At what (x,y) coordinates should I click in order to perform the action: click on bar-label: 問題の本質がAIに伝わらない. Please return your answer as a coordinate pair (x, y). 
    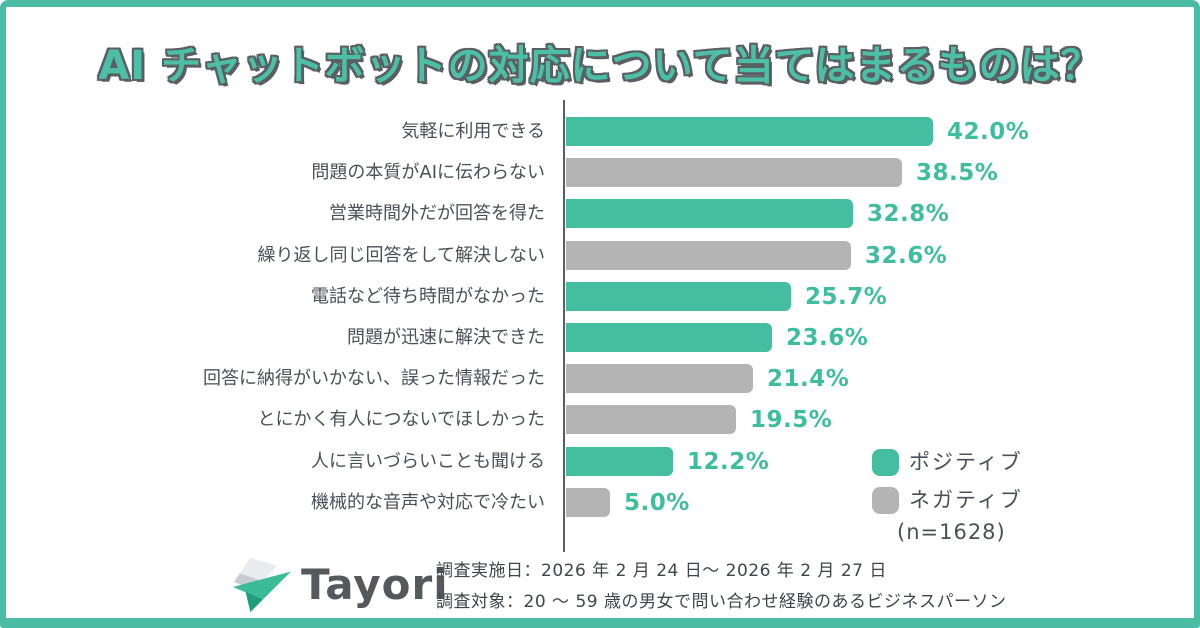
    Looking at the image, I should click on (428, 172).